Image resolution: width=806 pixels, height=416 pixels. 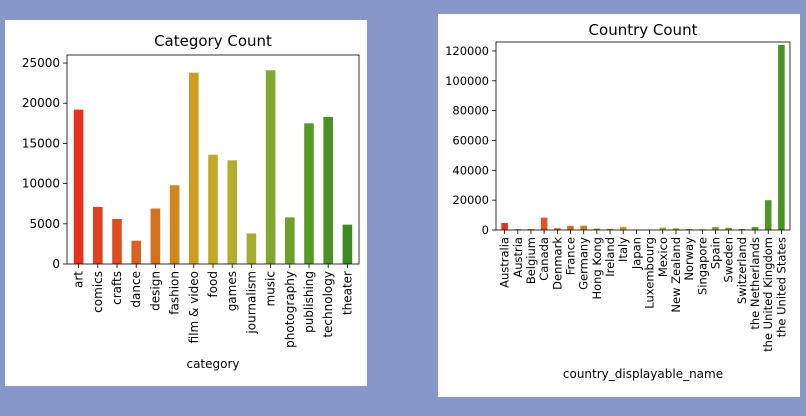 I want to click on x-tick-label: Hong Kong, so click(x=597, y=268).